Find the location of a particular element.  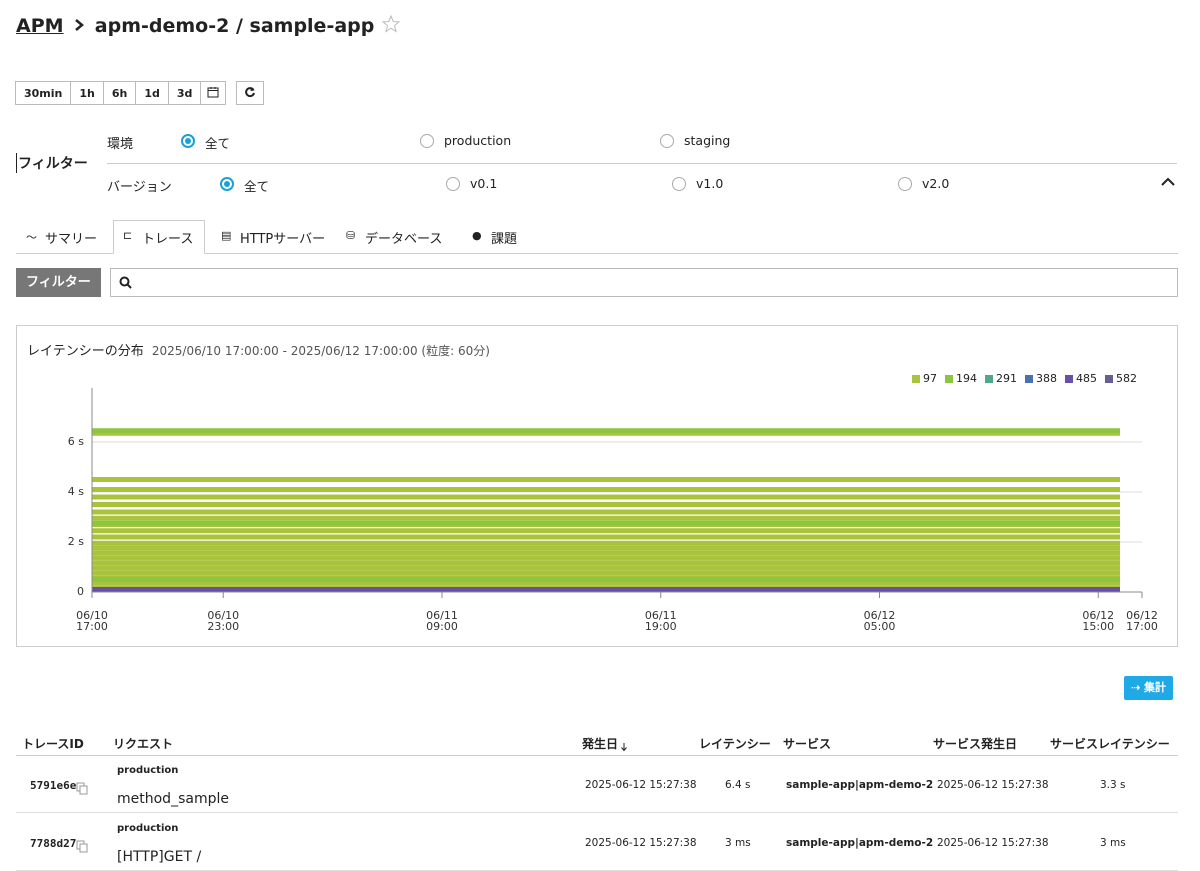

legend: 97 194 291 388 485 582 is located at coordinates (1024, 378).